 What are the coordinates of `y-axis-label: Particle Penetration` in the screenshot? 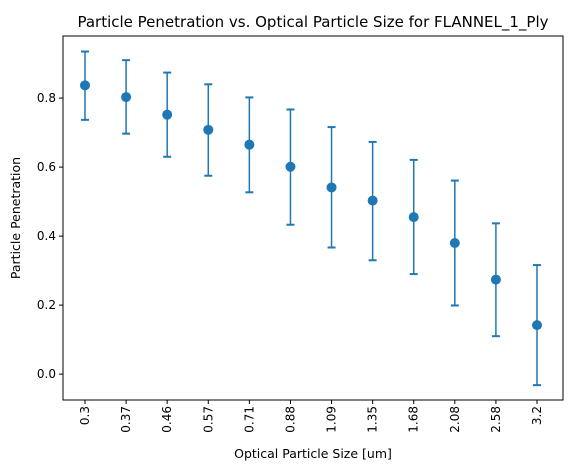 It's located at (15, 218).